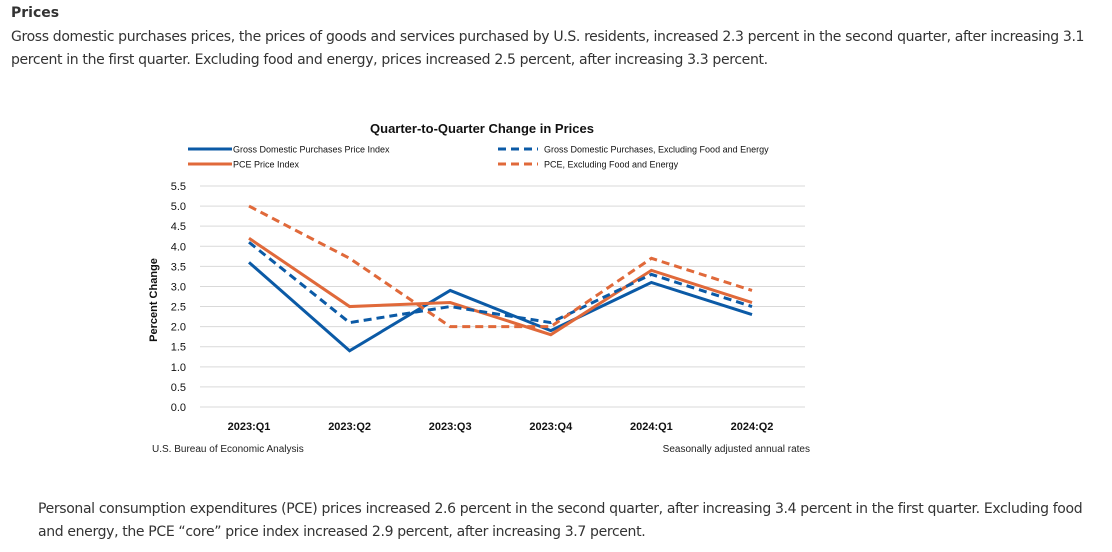  What do you see at coordinates (500, 283) in the screenshot?
I see `series-gross-domestic-purchases-excluding-food-and-energy` at bounding box center [500, 283].